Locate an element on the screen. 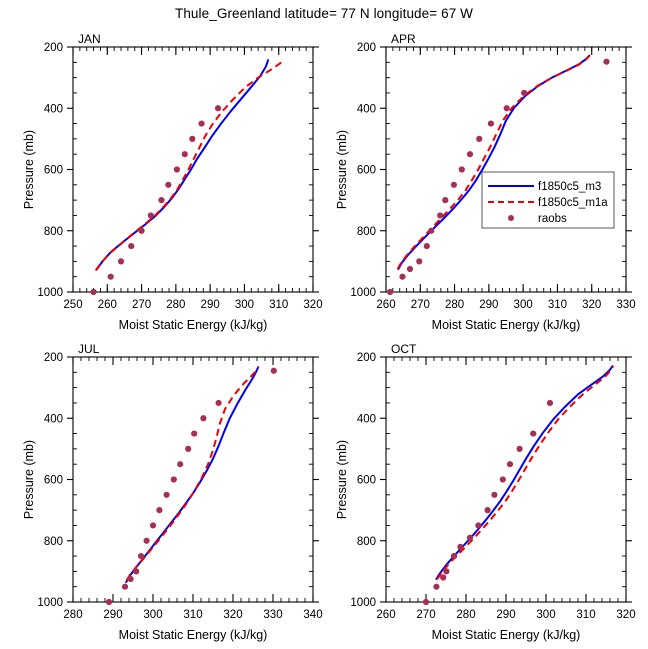 The image size is (648, 649). panel-label: JUL is located at coordinates (89, 349).